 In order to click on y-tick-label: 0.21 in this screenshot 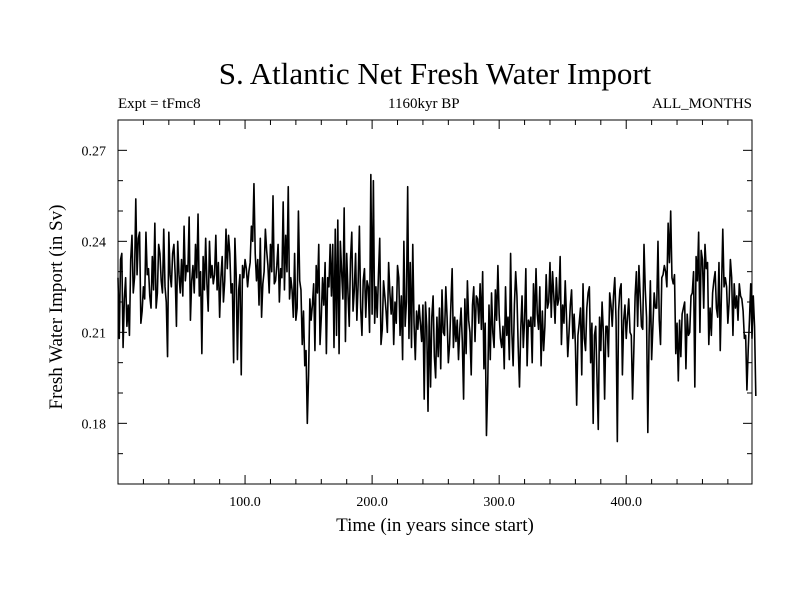, I will do `click(94, 333)`.